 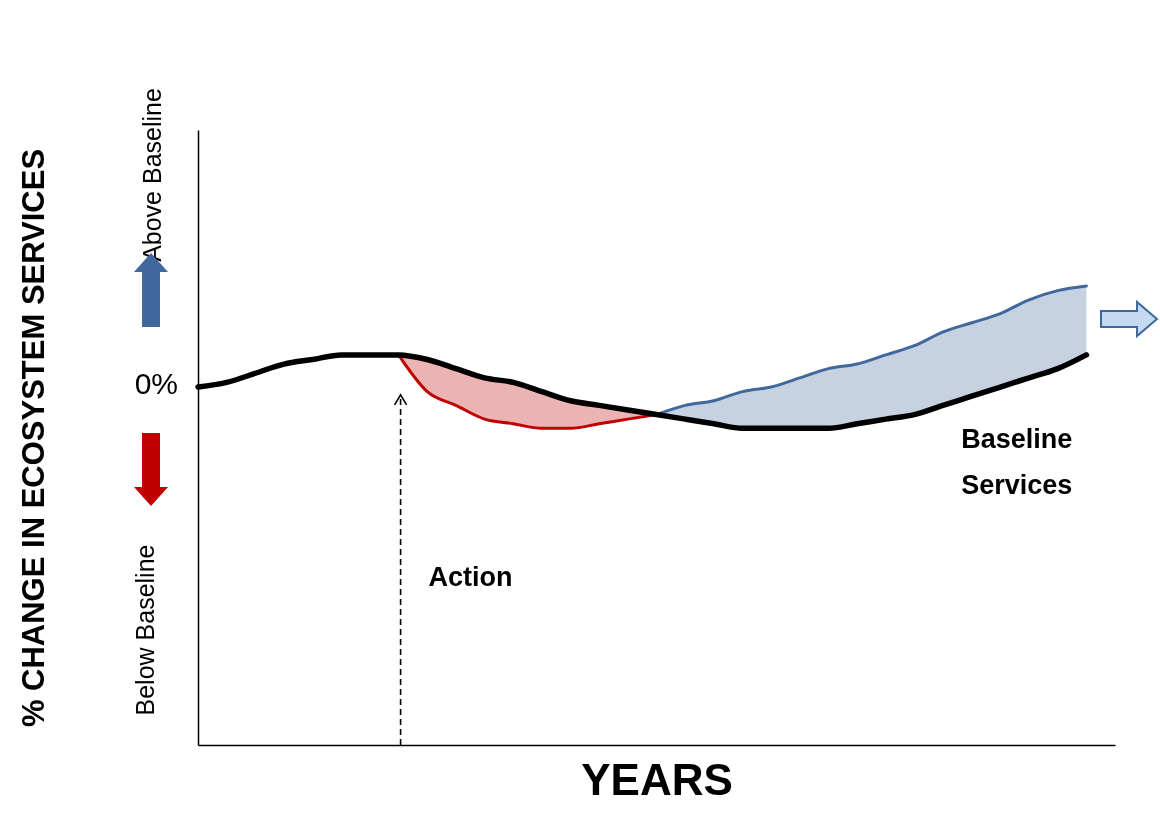 I want to click on text: Below Baseline, so click(x=145, y=630).